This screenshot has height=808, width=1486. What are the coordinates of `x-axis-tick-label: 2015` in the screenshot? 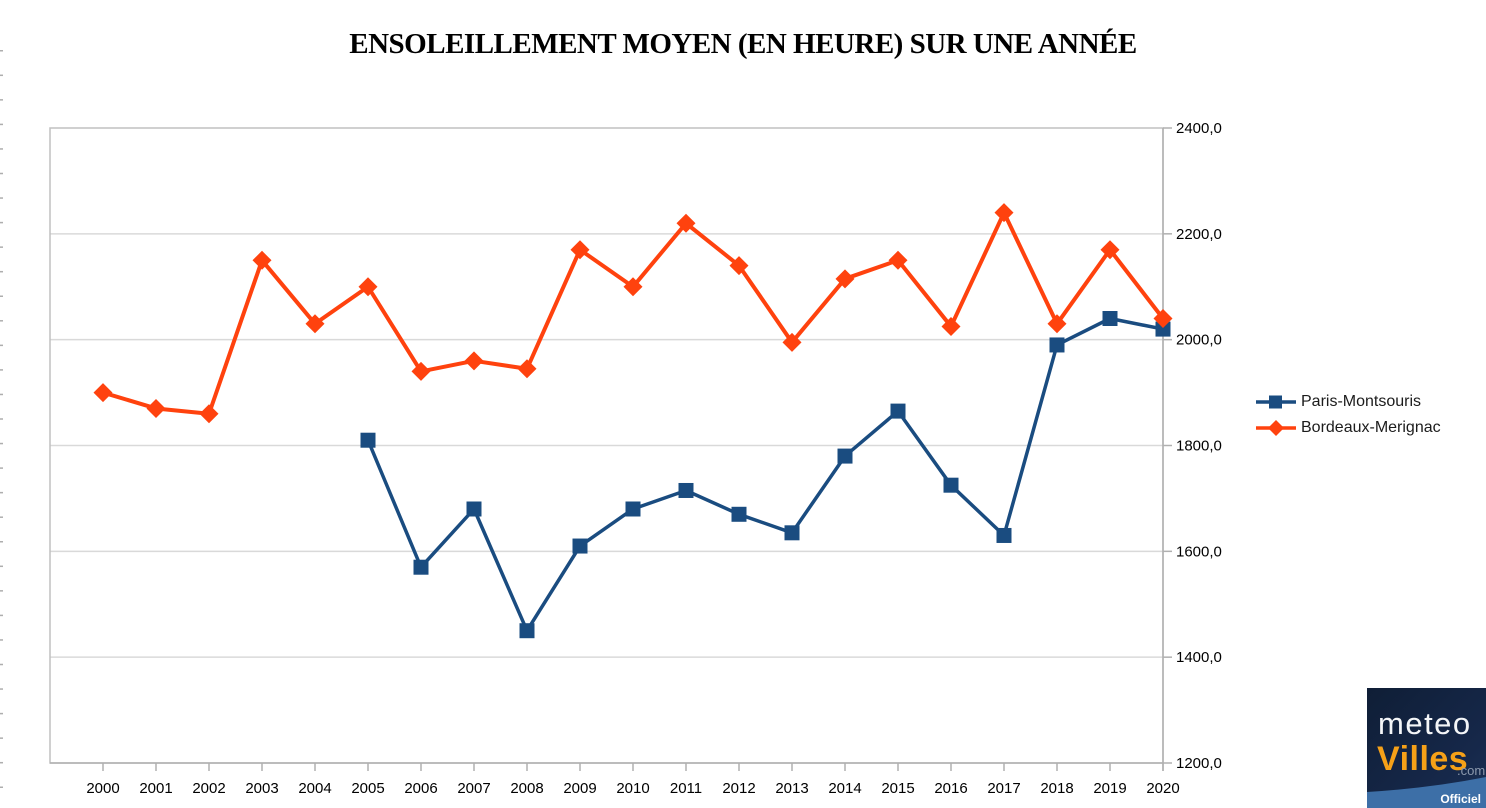 It's located at (897, 788).